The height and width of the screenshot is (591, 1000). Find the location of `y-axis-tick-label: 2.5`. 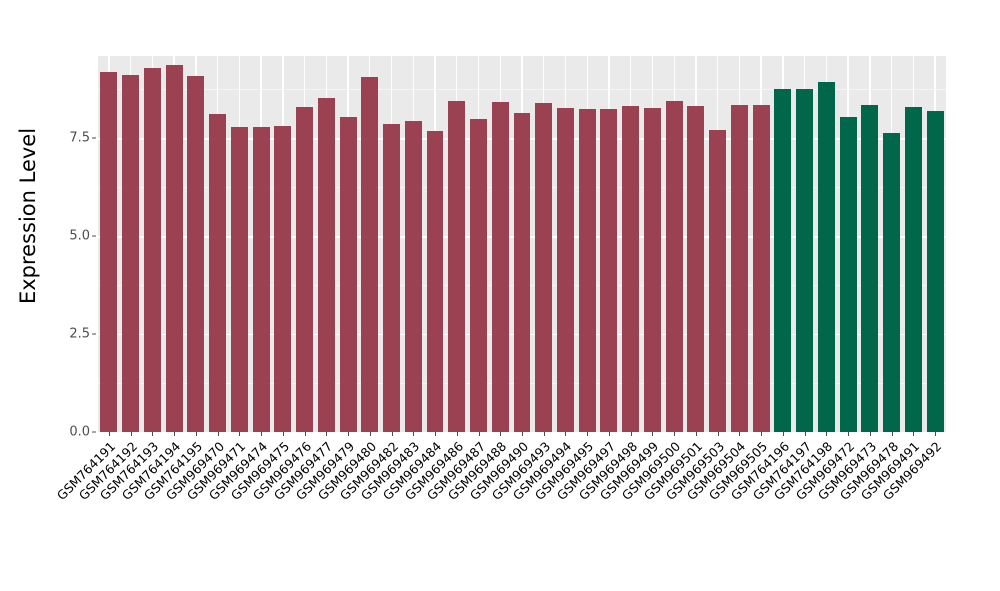

y-axis-tick-label: 2.5 is located at coordinates (79, 334).